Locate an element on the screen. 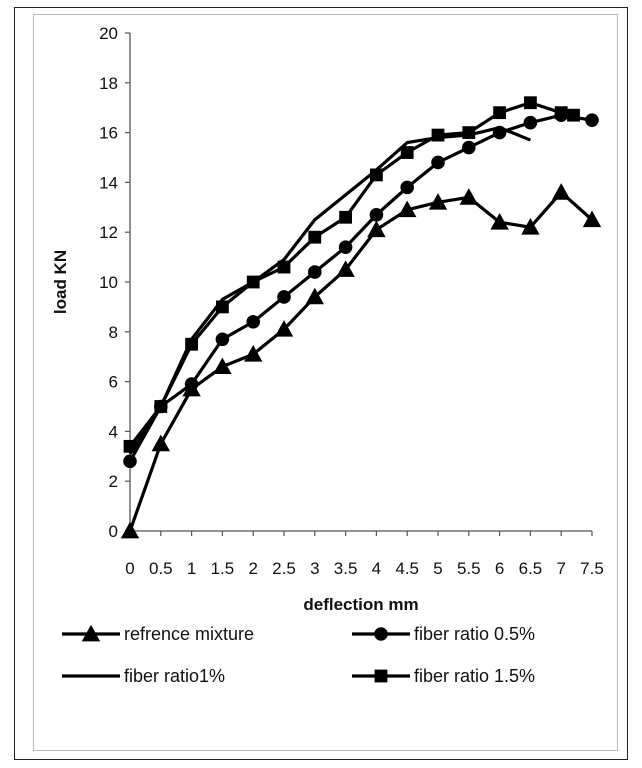  x-tick-label: 2.5 is located at coordinates (284, 568).